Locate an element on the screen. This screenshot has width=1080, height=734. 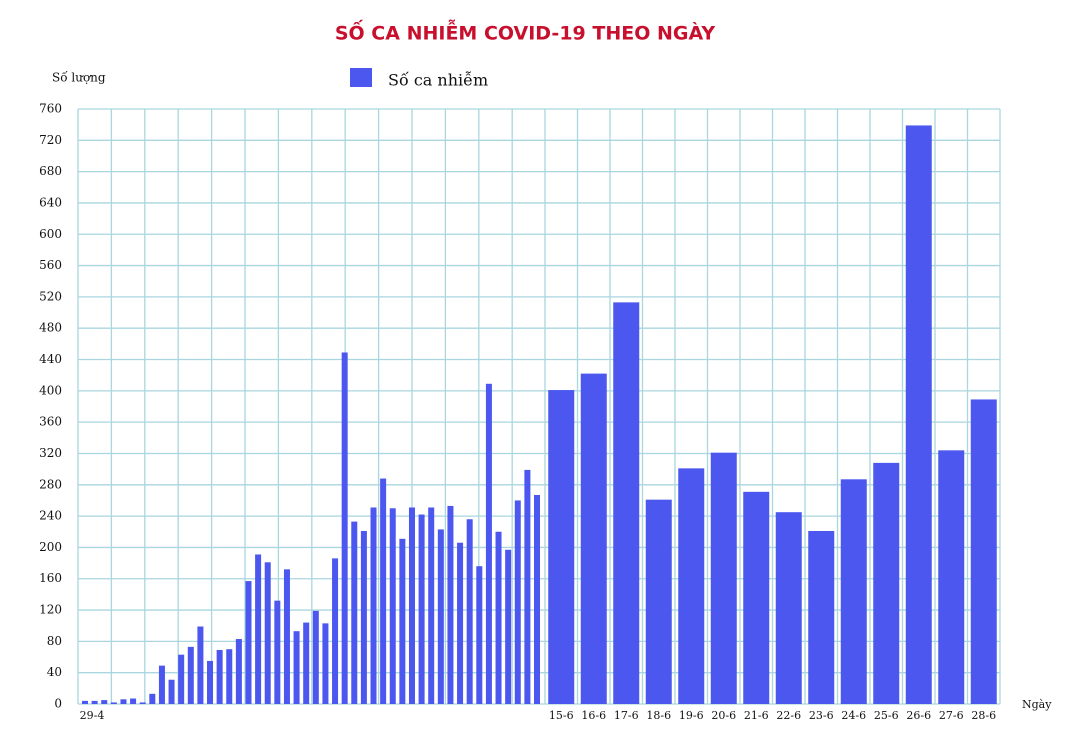
x-tick-label: 15-6 is located at coordinates (561, 715).